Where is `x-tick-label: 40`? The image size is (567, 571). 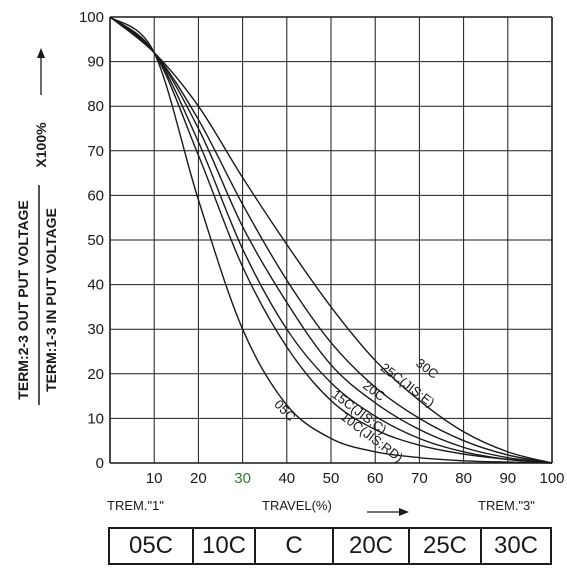
x-tick-label: 40 is located at coordinates (286, 478).